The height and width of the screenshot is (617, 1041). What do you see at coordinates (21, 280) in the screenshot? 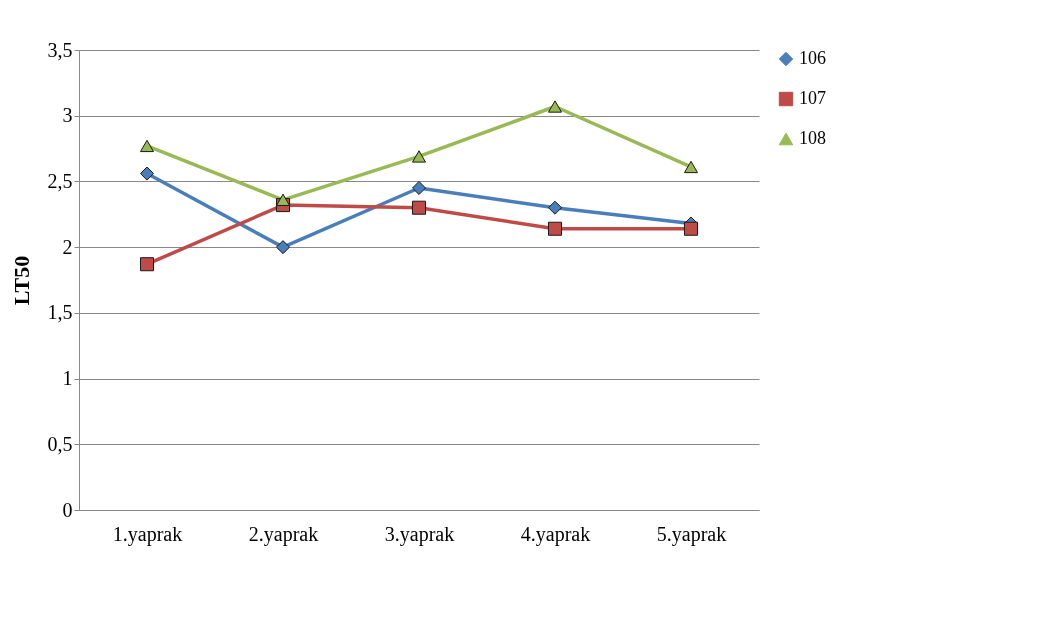
I see `y-axis-title: LT50` at bounding box center [21, 280].